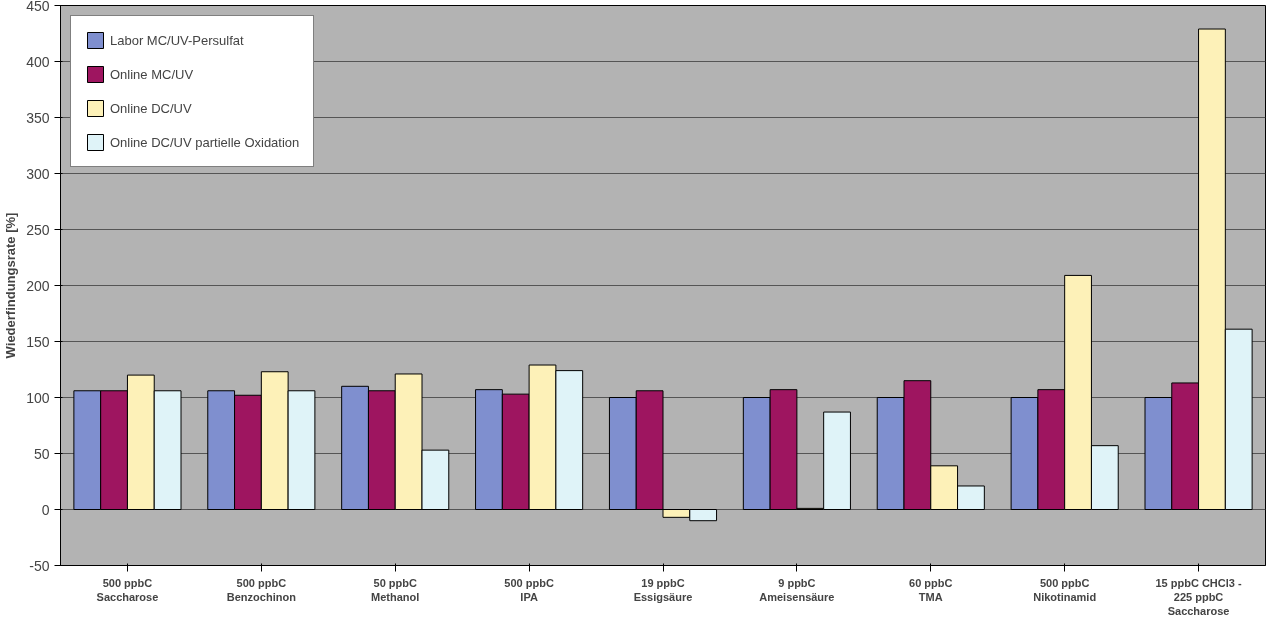 The height and width of the screenshot is (632, 1285). I want to click on legend-label: Online MC/UV, so click(152, 74).